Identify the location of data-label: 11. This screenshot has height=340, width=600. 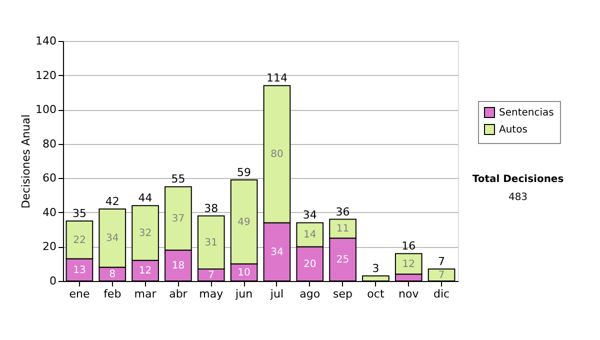
(343, 229).